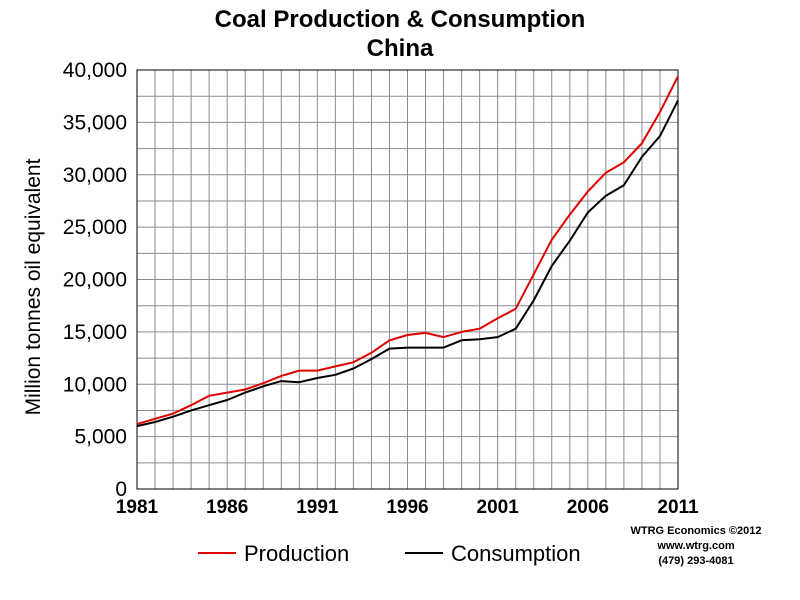 The height and width of the screenshot is (600, 800). What do you see at coordinates (588, 507) in the screenshot?
I see `x-tick-label: 2006` at bounding box center [588, 507].